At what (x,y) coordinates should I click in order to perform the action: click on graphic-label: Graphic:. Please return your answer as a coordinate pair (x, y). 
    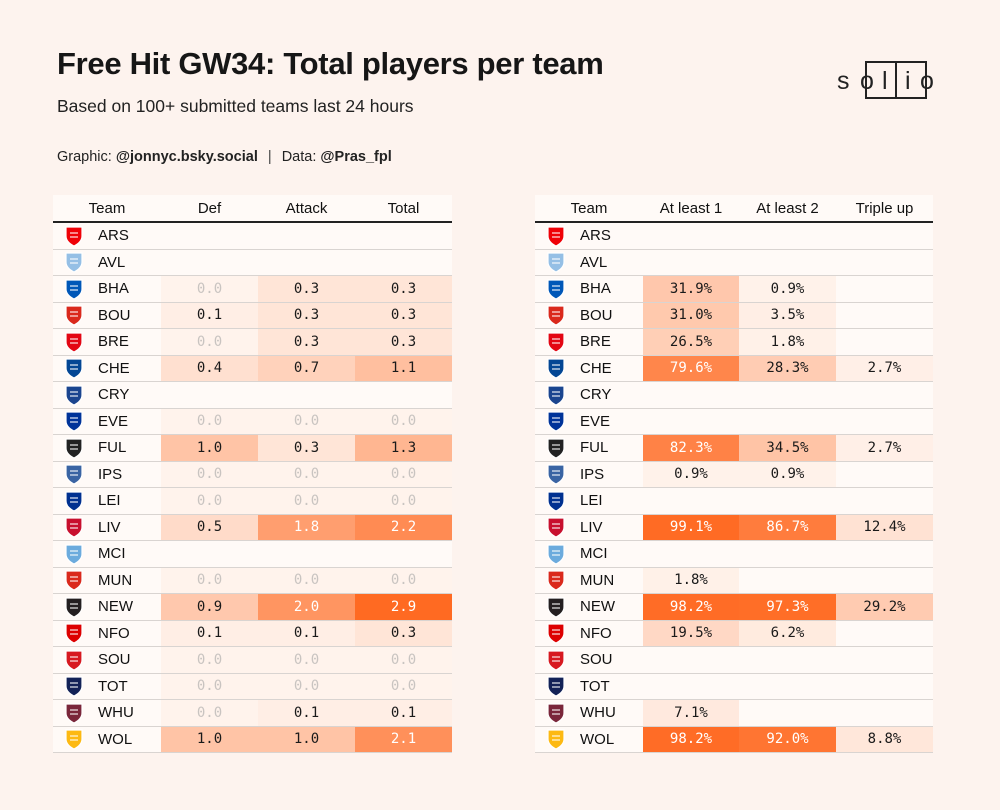
    Looking at the image, I should click on (84, 157).